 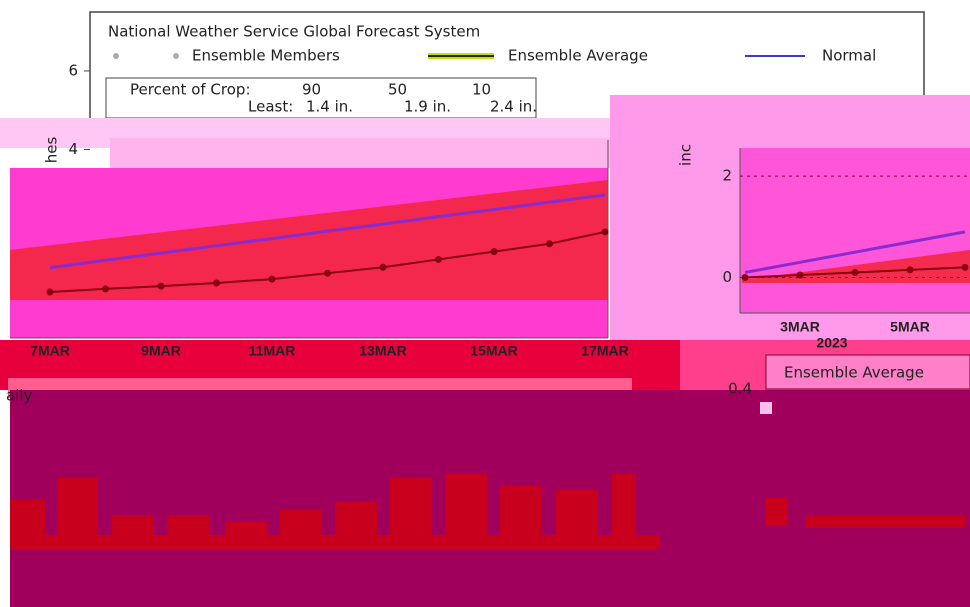 What do you see at coordinates (311, 90) in the screenshot?
I see `crop-percent: 90` at bounding box center [311, 90].